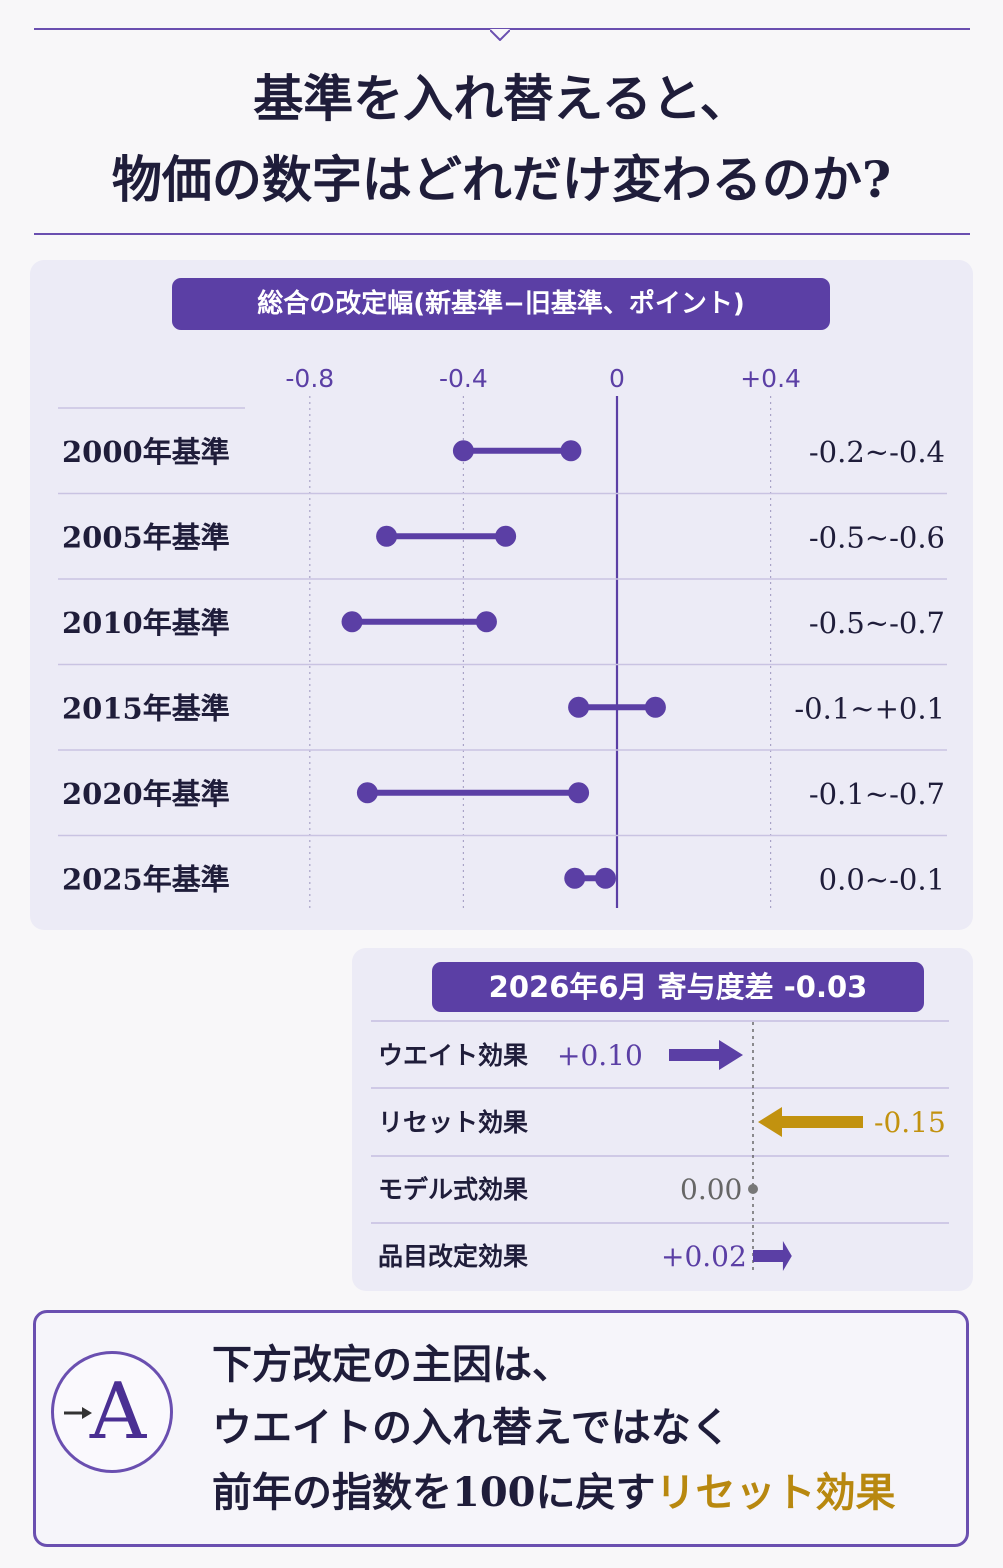 The height and width of the screenshot is (1568, 1003). What do you see at coordinates (617, 378) in the screenshot?
I see `x-tick-label: 0` at bounding box center [617, 378].